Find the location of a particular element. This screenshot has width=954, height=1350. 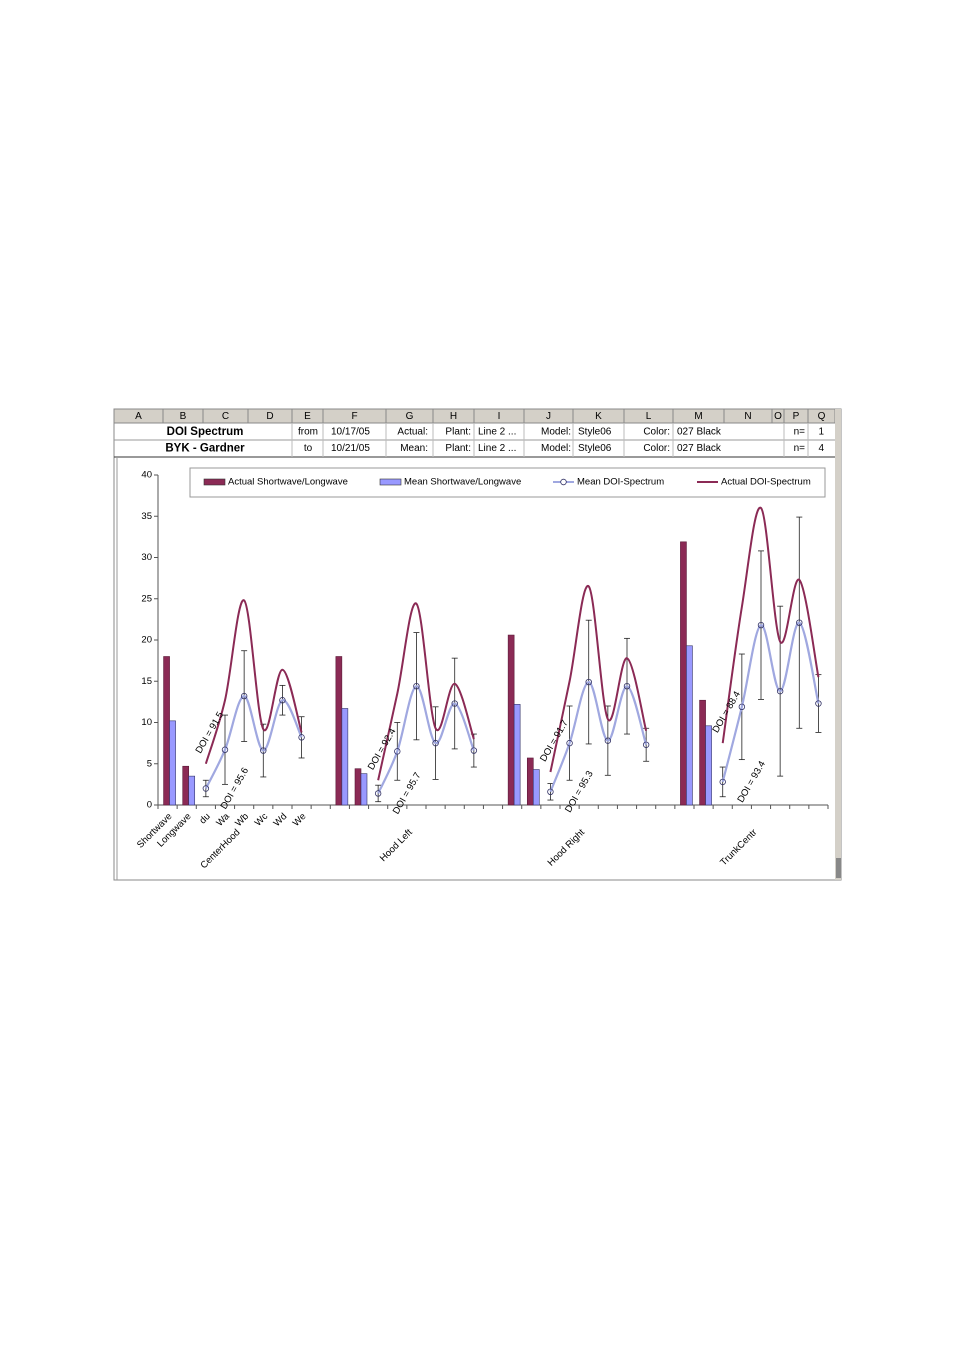

cell: 10/21/05 is located at coordinates (350, 448).